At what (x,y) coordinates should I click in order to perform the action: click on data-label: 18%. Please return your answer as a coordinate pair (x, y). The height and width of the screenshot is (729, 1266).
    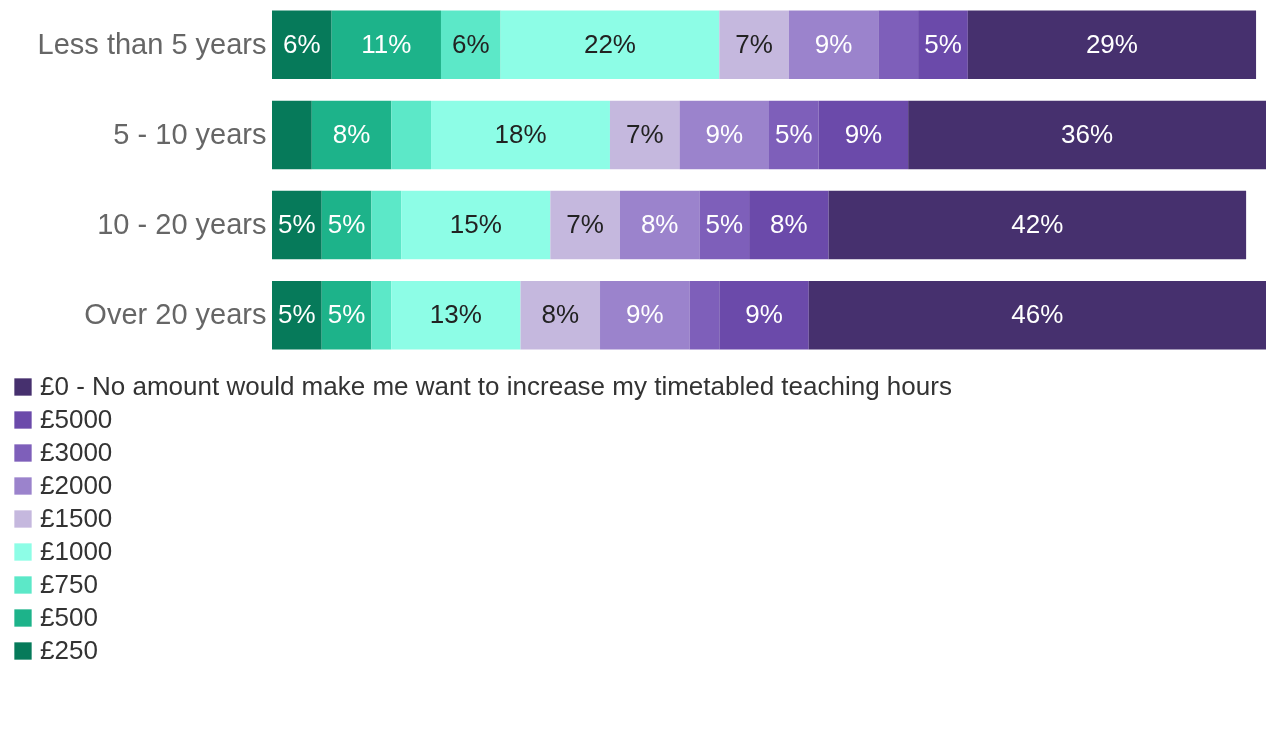
    Looking at the image, I should click on (520, 133).